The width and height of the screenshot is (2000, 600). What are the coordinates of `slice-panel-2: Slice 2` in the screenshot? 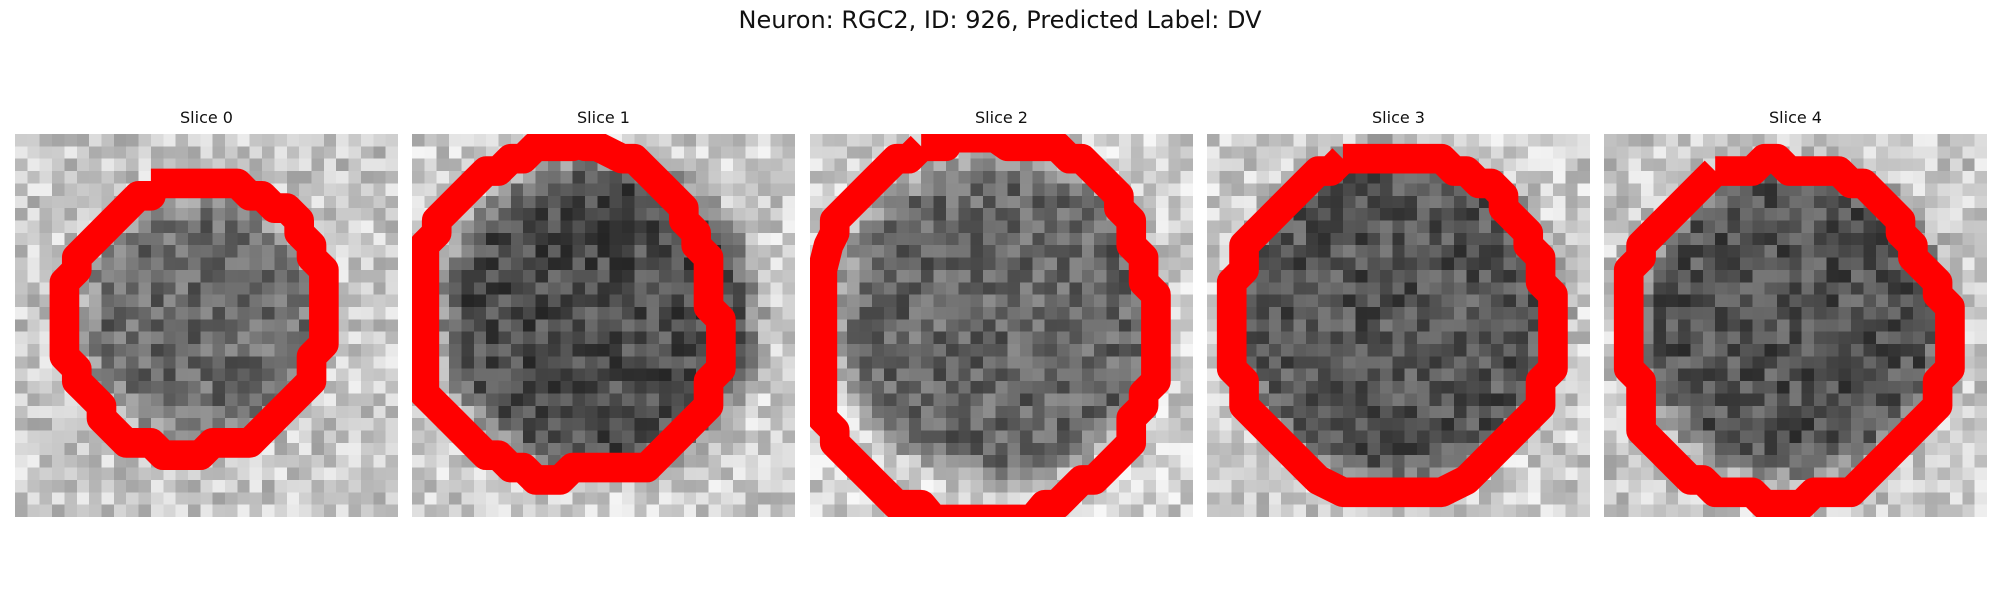 It's located at (1001, 318).